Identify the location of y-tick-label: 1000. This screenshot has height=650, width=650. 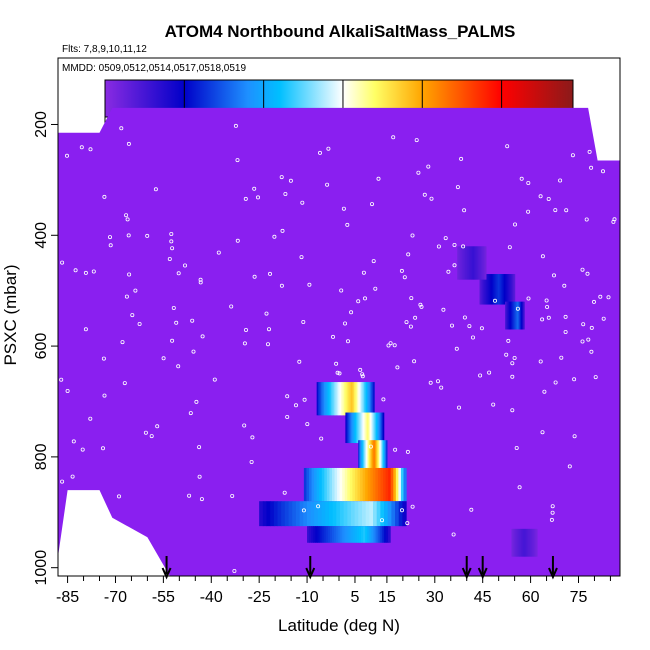
(41, 568).